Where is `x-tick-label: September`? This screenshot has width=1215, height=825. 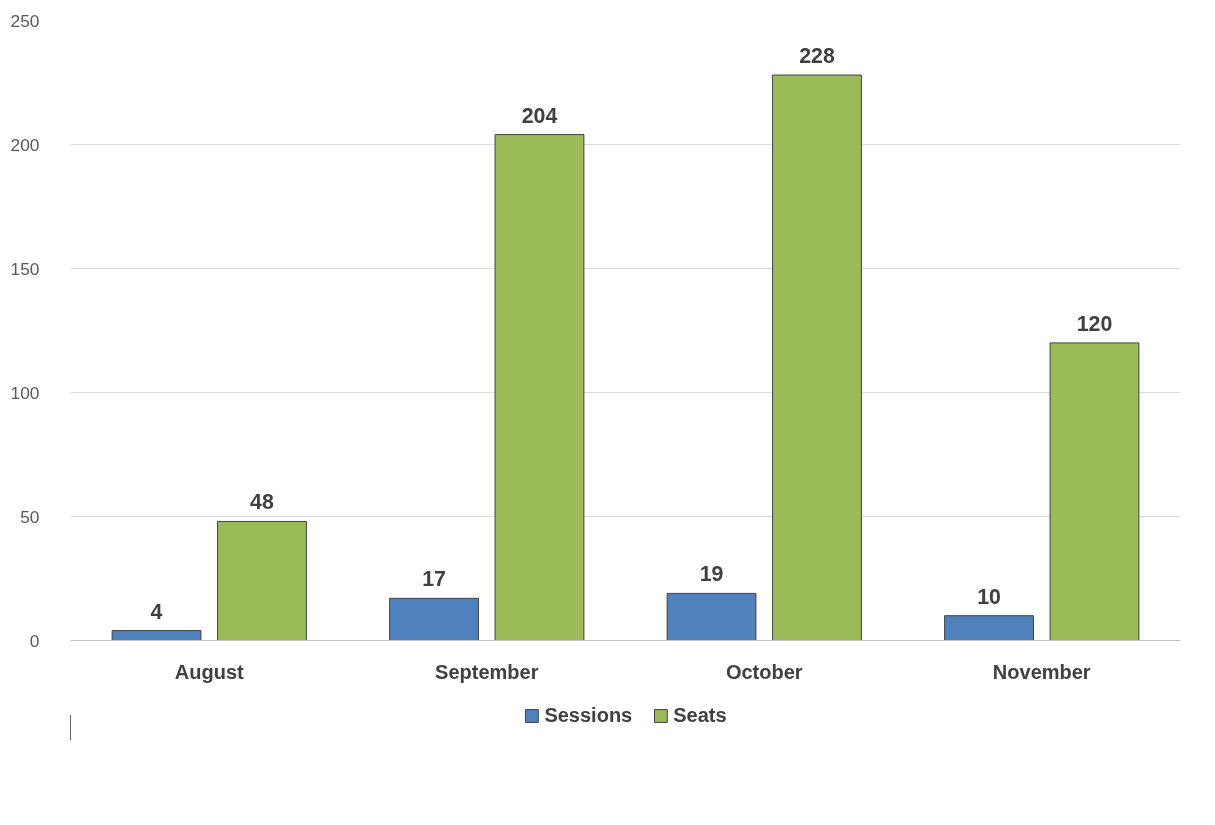
x-tick-label: September is located at coordinates (487, 671).